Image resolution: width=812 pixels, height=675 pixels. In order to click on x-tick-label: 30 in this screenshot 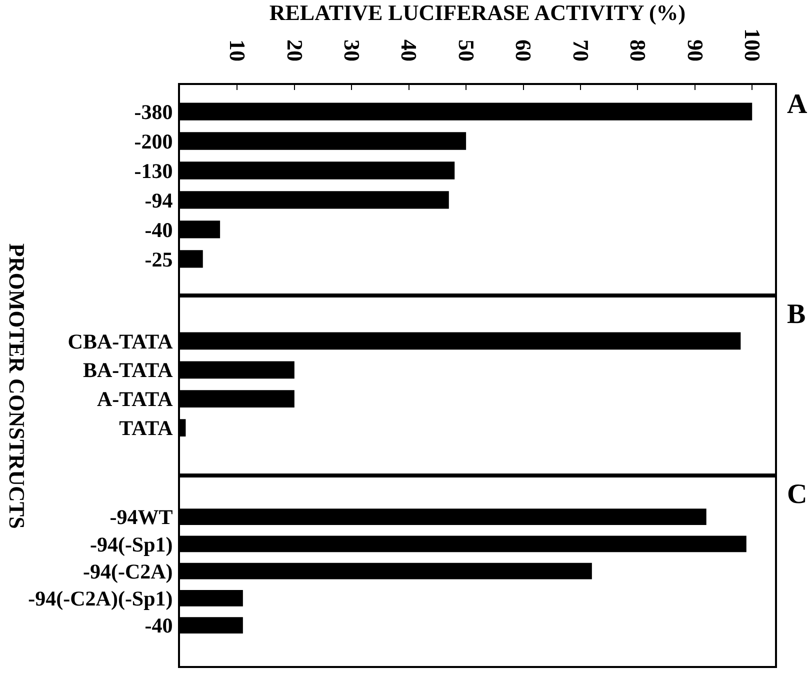, I will do `click(351, 51)`.